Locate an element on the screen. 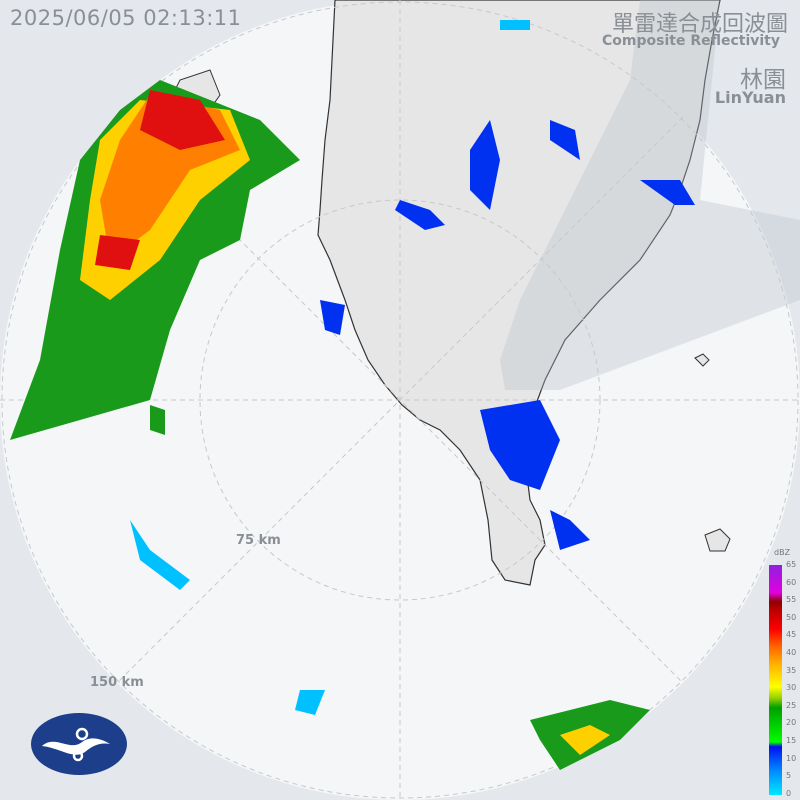 The image size is (800, 800). product-title-en: Composite Reflectivity is located at coordinates (691, 41).